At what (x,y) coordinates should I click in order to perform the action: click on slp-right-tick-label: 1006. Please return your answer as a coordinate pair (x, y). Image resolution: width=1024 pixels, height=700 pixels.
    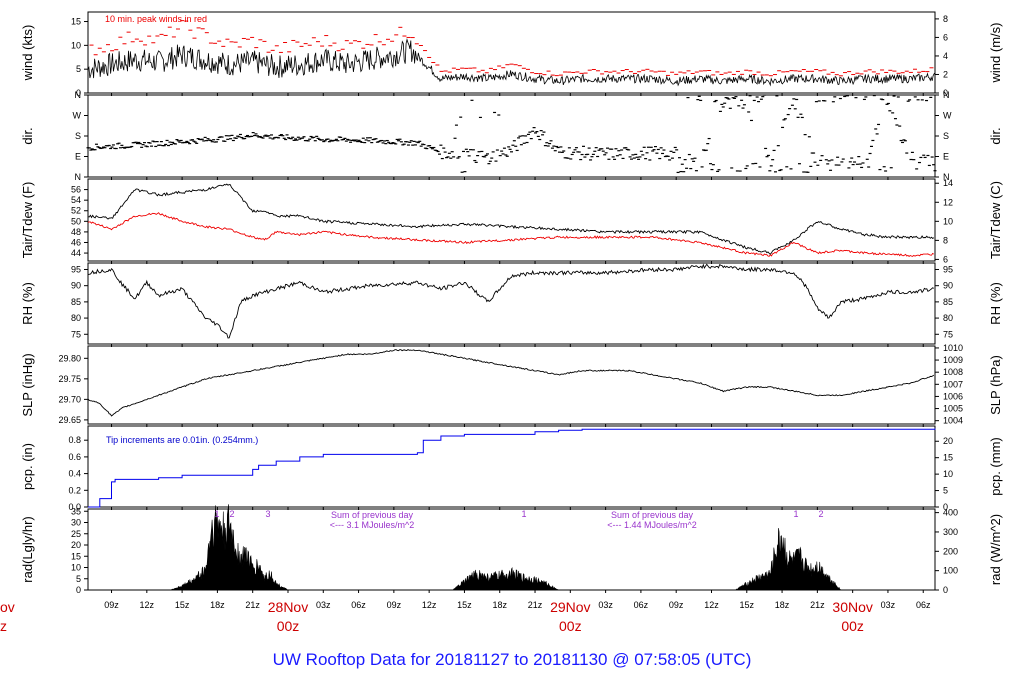
    Looking at the image, I should click on (953, 396).